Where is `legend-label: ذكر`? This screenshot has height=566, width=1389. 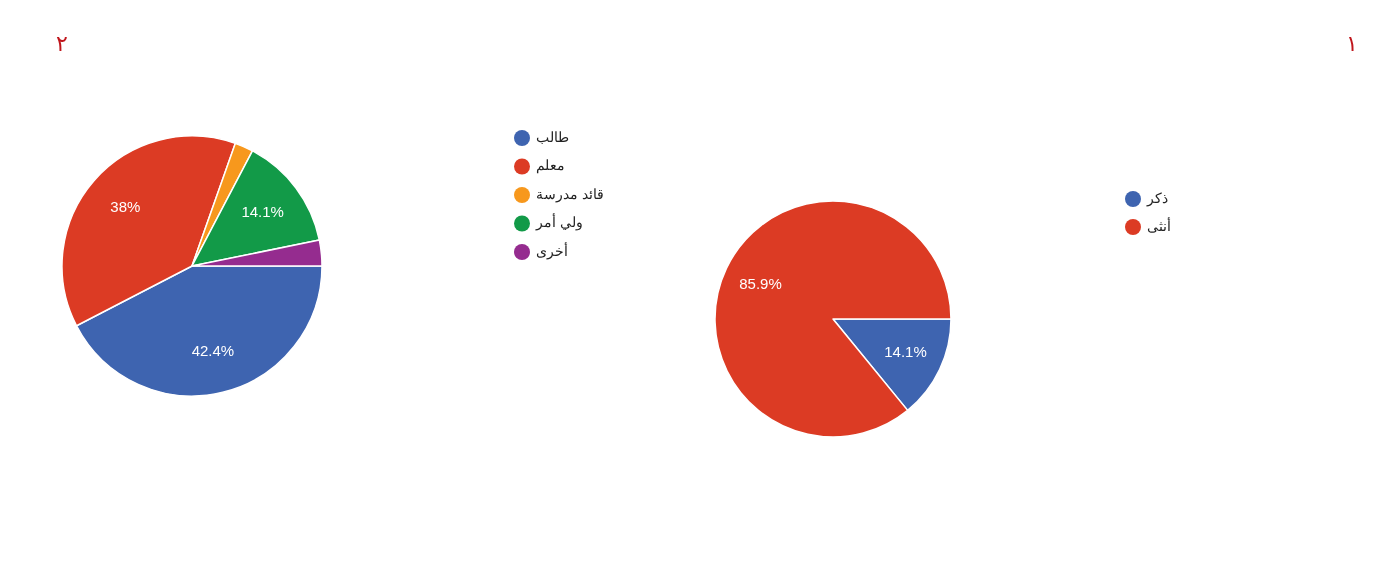
legend-label: ذكر is located at coordinates (1157, 198).